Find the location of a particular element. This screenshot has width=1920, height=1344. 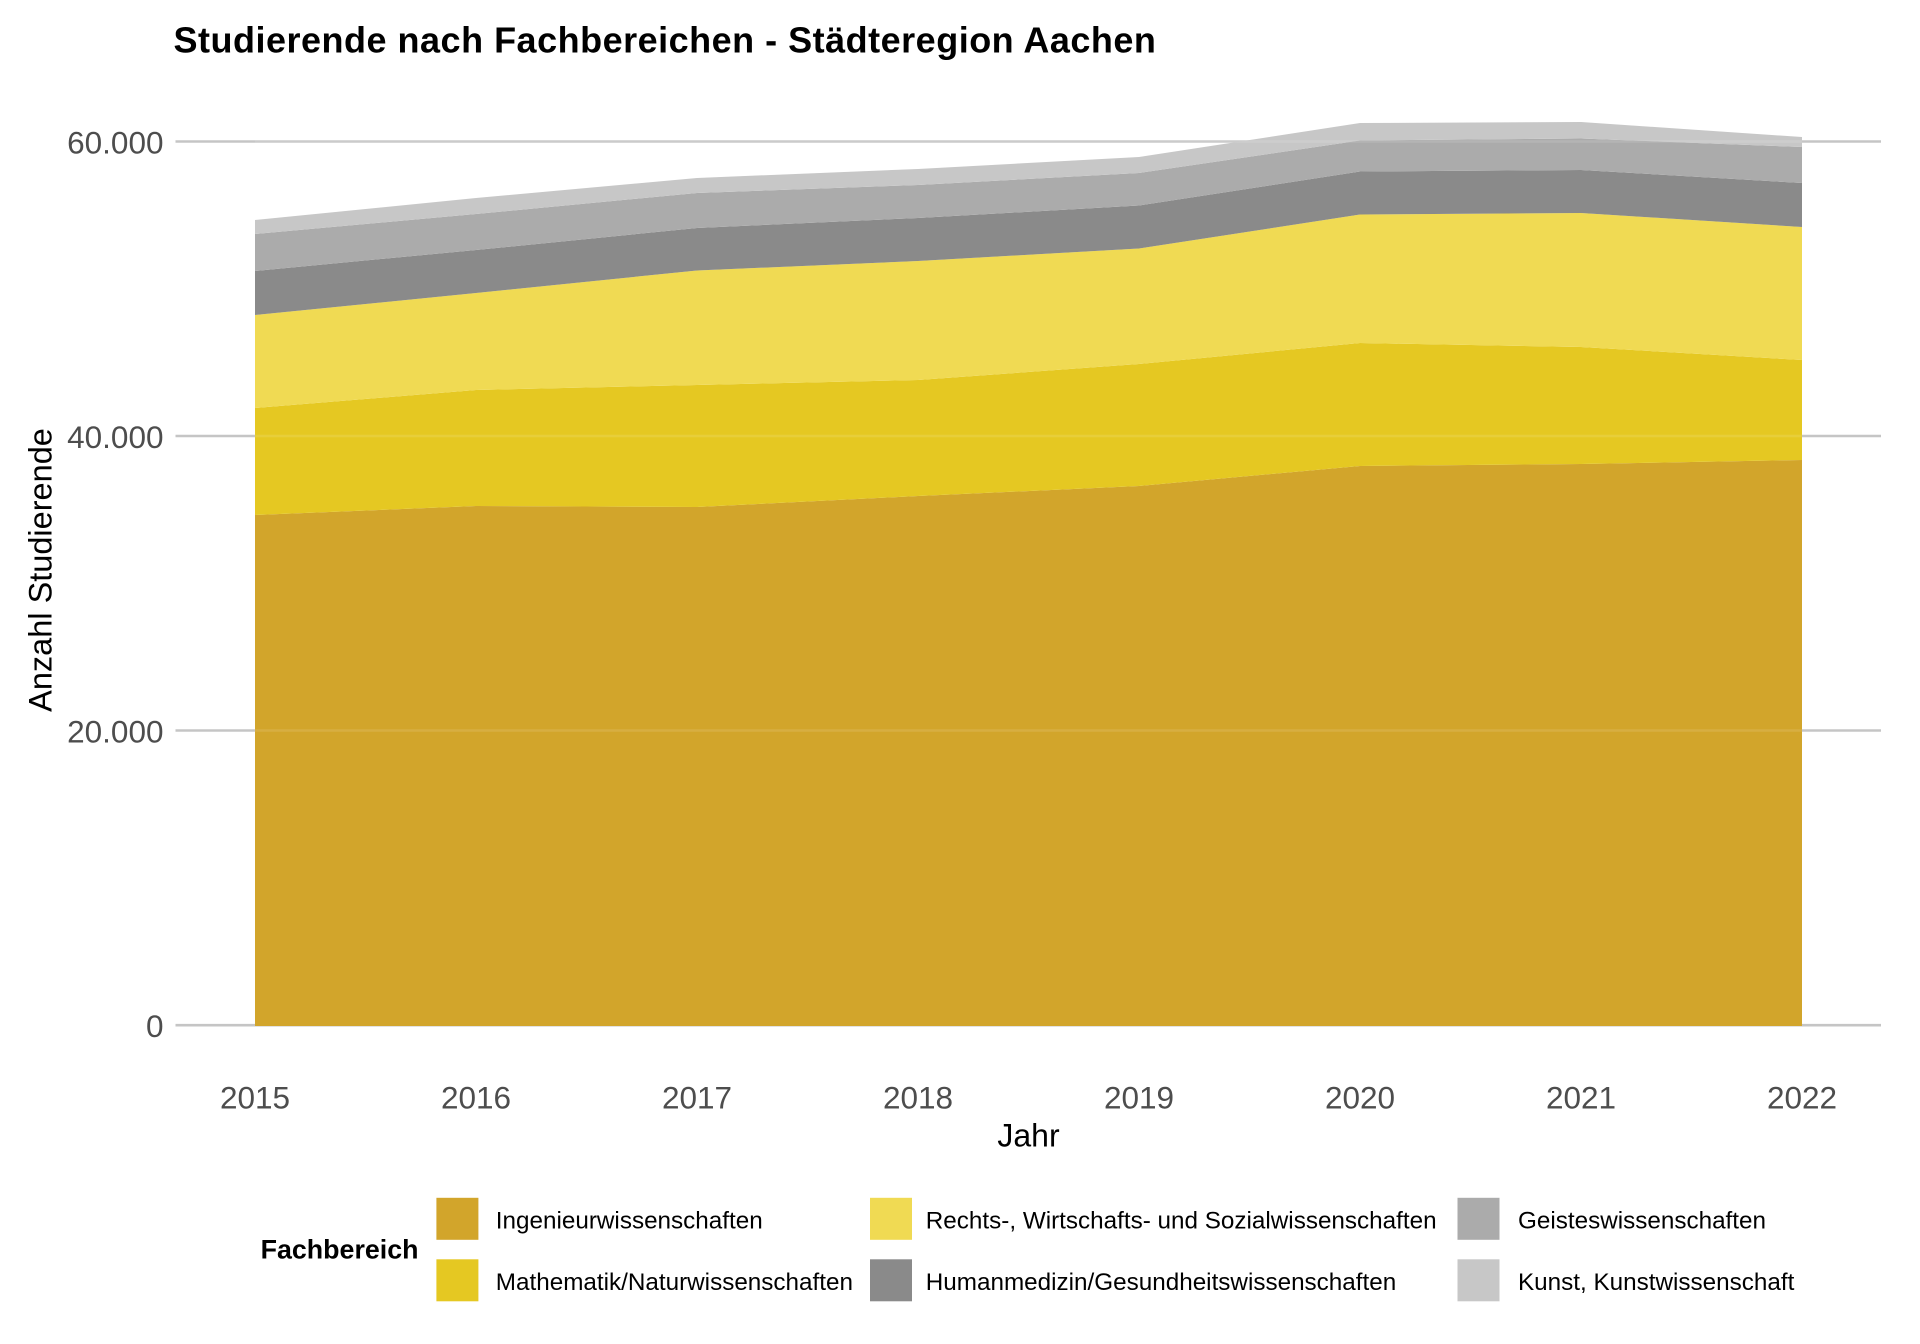

svg-text: 2015 is located at coordinates (255, 1098).